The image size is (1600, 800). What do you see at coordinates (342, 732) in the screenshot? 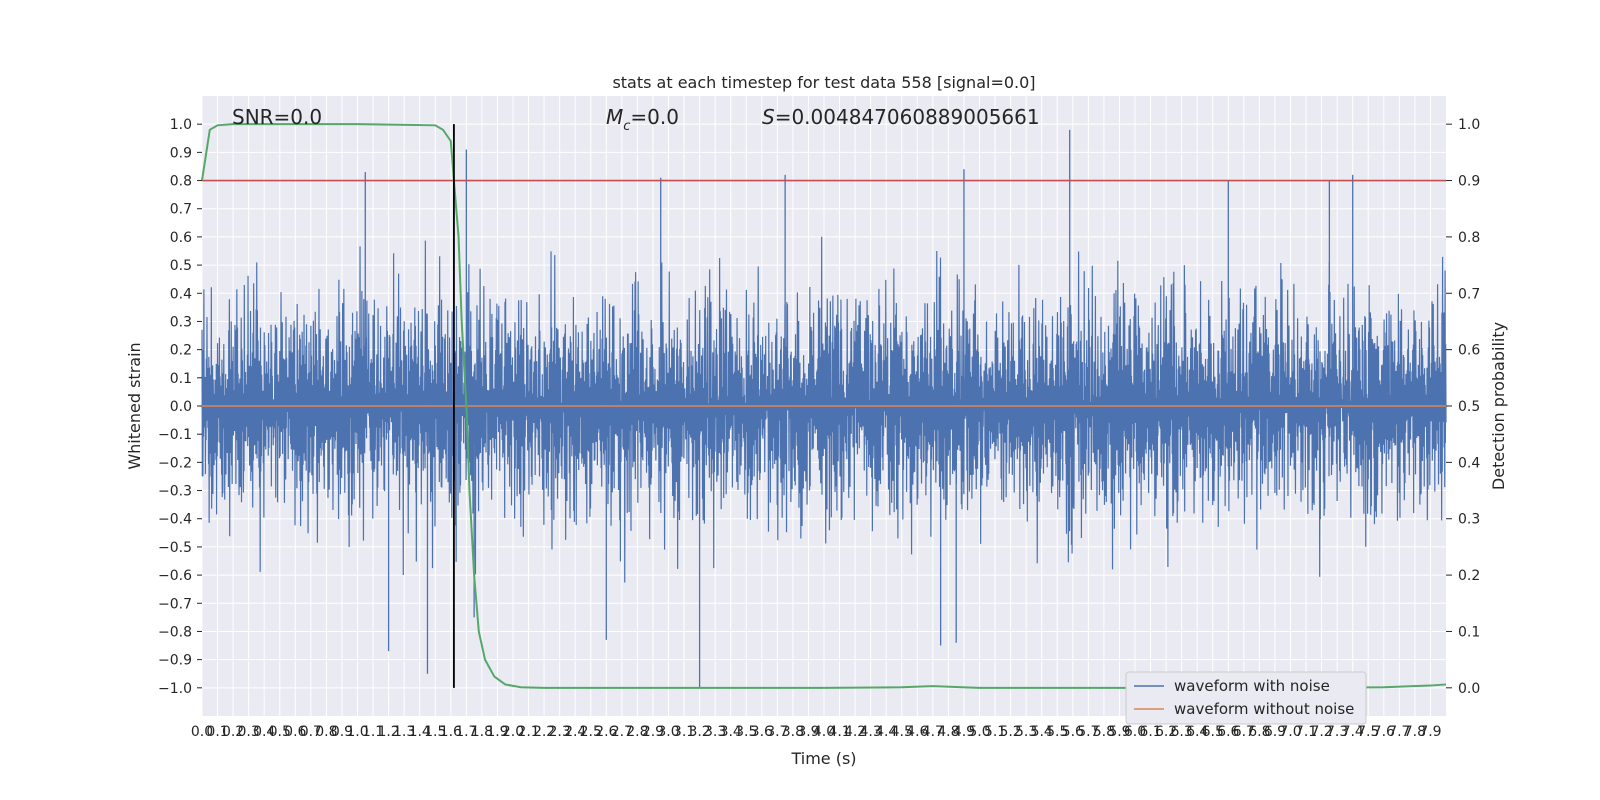
I see `x-tick-label: 0.9` at bounding box center [342, 732].